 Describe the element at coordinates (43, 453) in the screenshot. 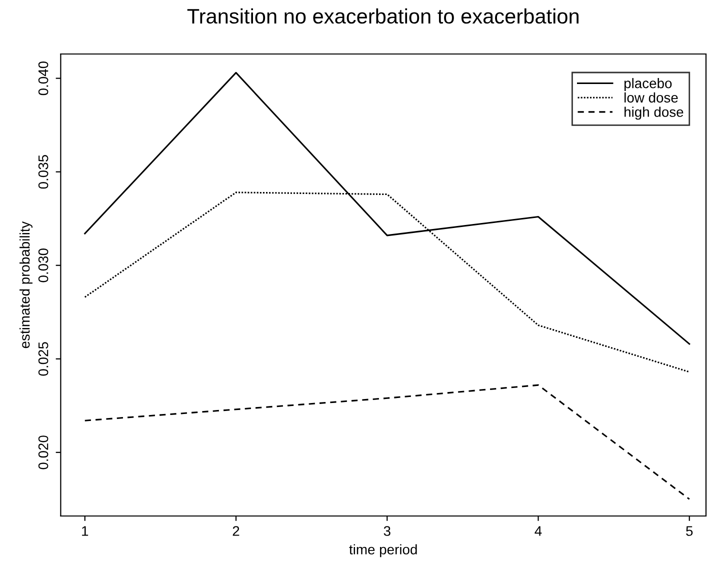

I see `y-tick-label: 0.020` at that location.